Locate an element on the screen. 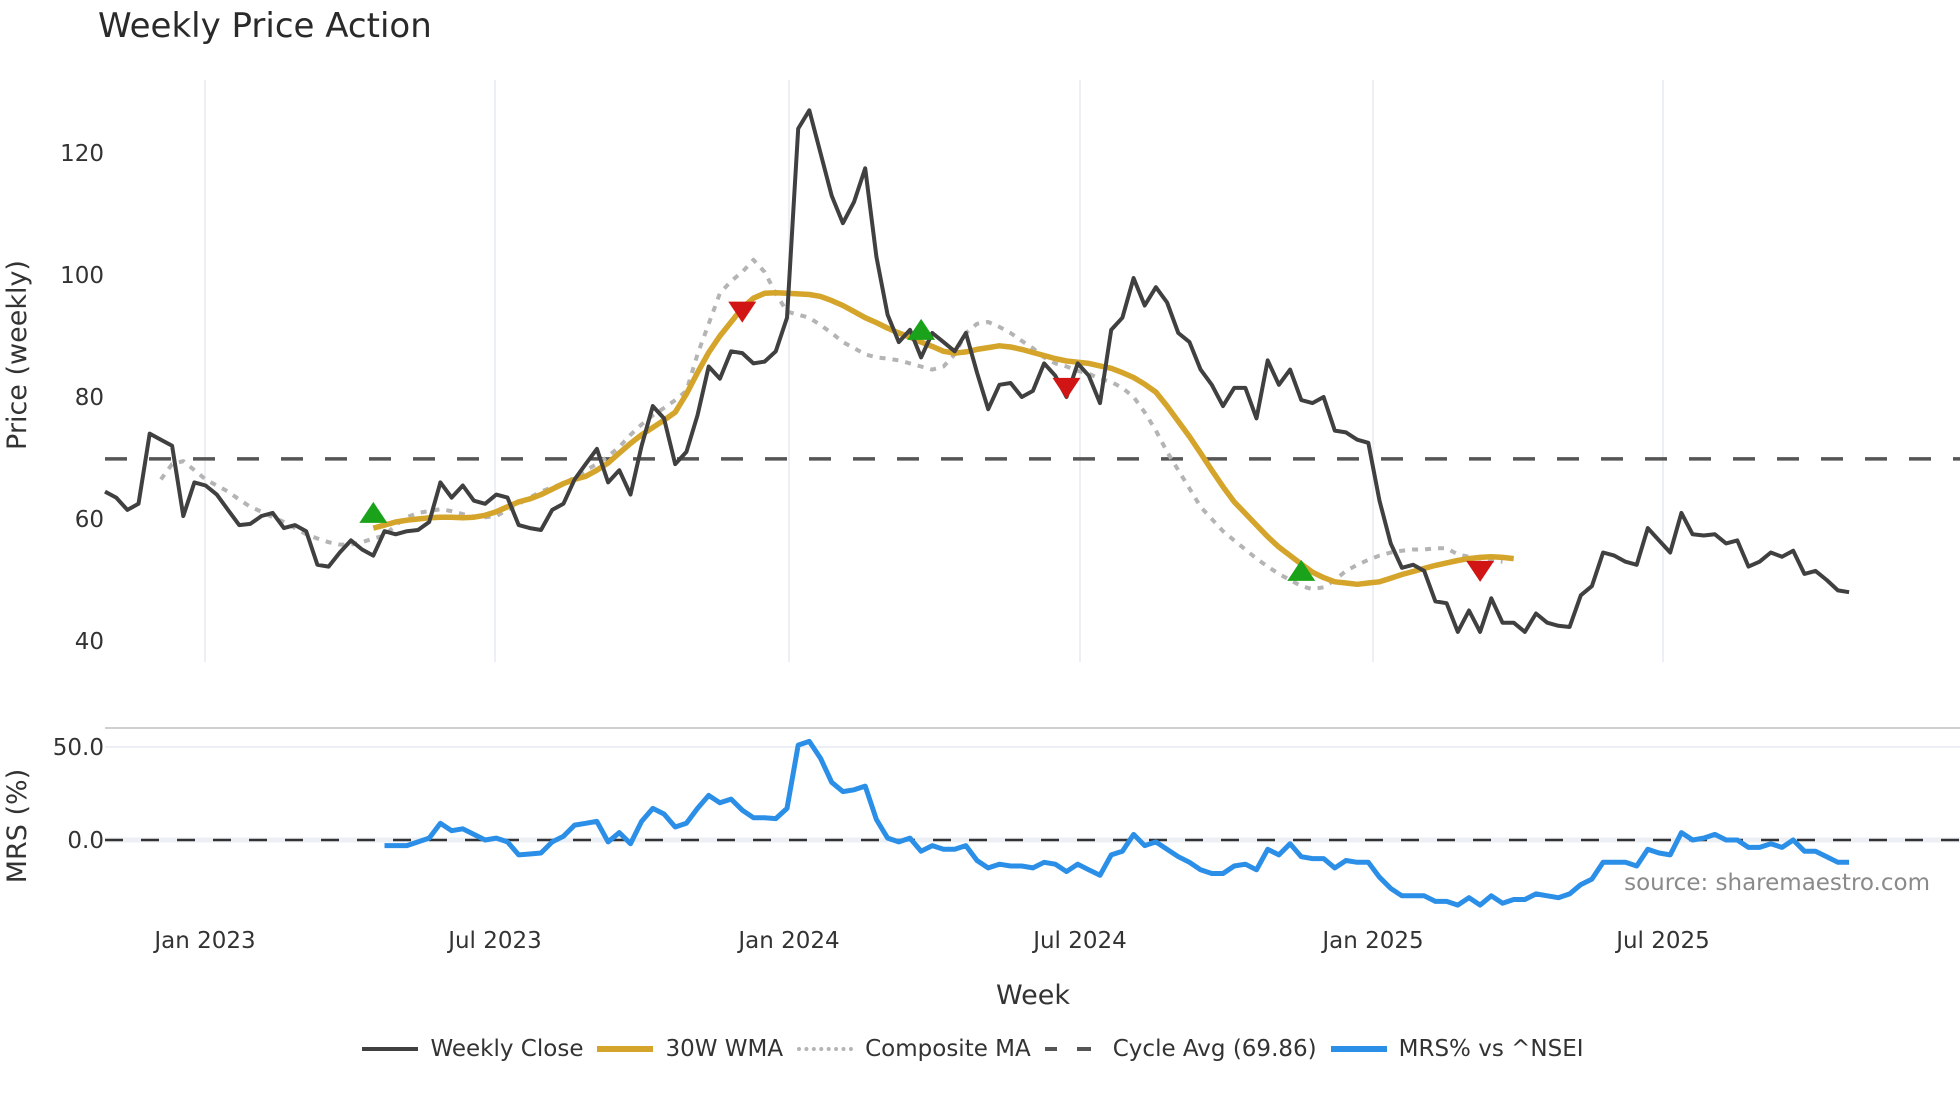 This screenshot has width=1960, height=1102. legend-item: Composite MA is located at coordinates (914, 1049).